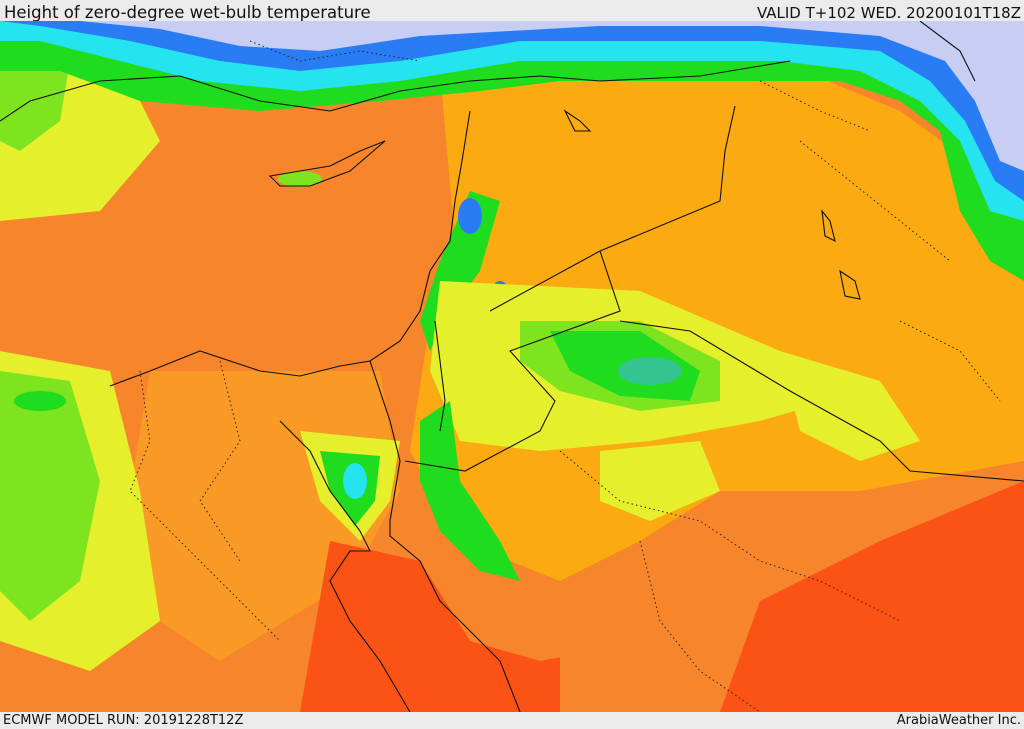  What do you see at coordinates (300, 179) in the screenshot?
I see `field-green-cyprus` at bounding box center [300, 179].